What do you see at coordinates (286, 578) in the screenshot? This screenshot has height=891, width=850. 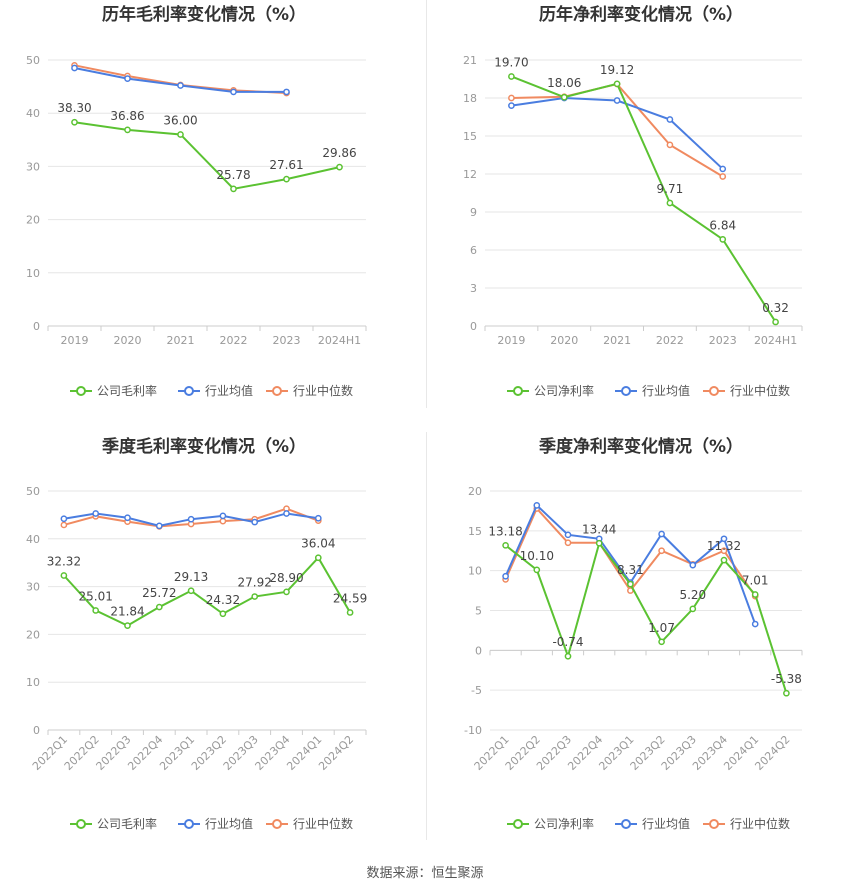 I see `data-label: 28.90` at bounding box center [286, 578].